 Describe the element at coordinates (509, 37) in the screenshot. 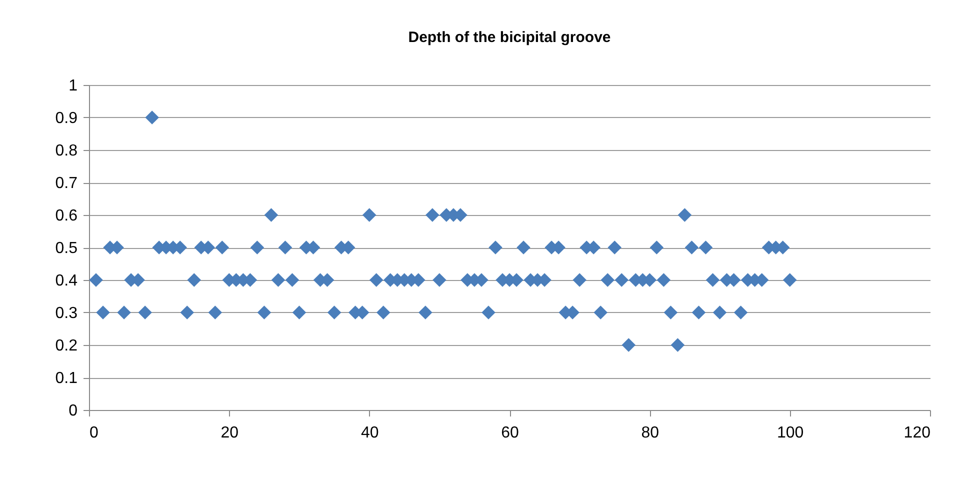

I see `chart-title: Depth of the bicipital groove` at that location.